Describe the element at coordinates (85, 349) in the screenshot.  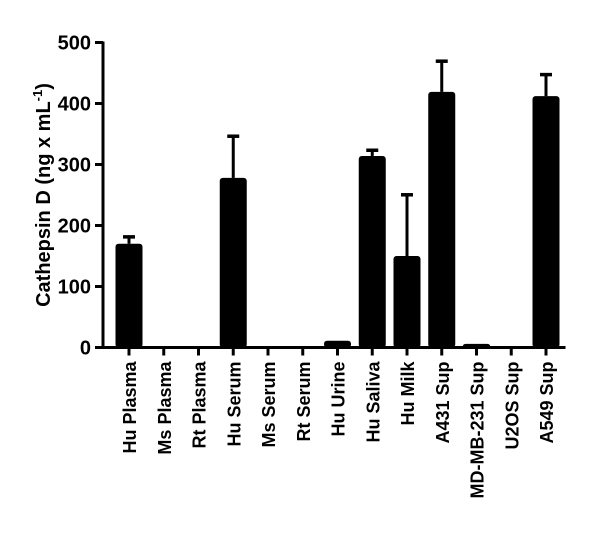
I see `y-tick-label: 0` at that location.